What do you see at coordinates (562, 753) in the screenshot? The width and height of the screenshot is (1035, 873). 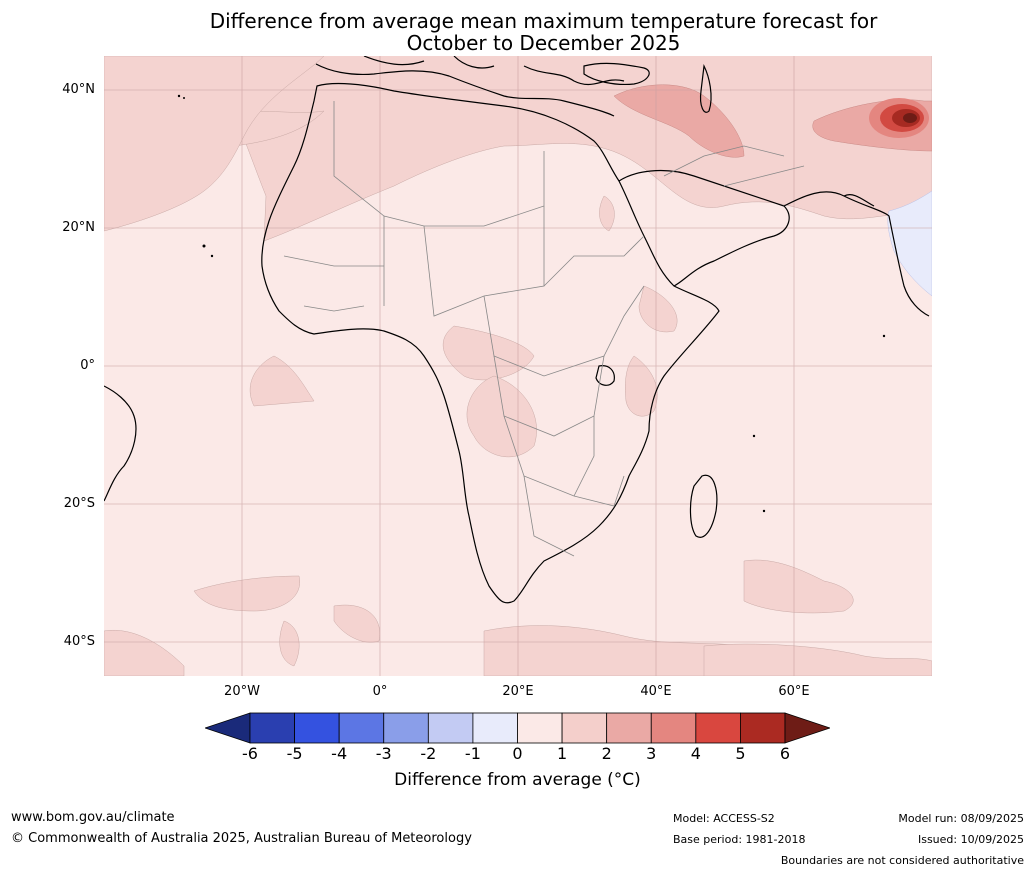 I see `colorbar-tick-label: 1` at bounding box center [562, 753].